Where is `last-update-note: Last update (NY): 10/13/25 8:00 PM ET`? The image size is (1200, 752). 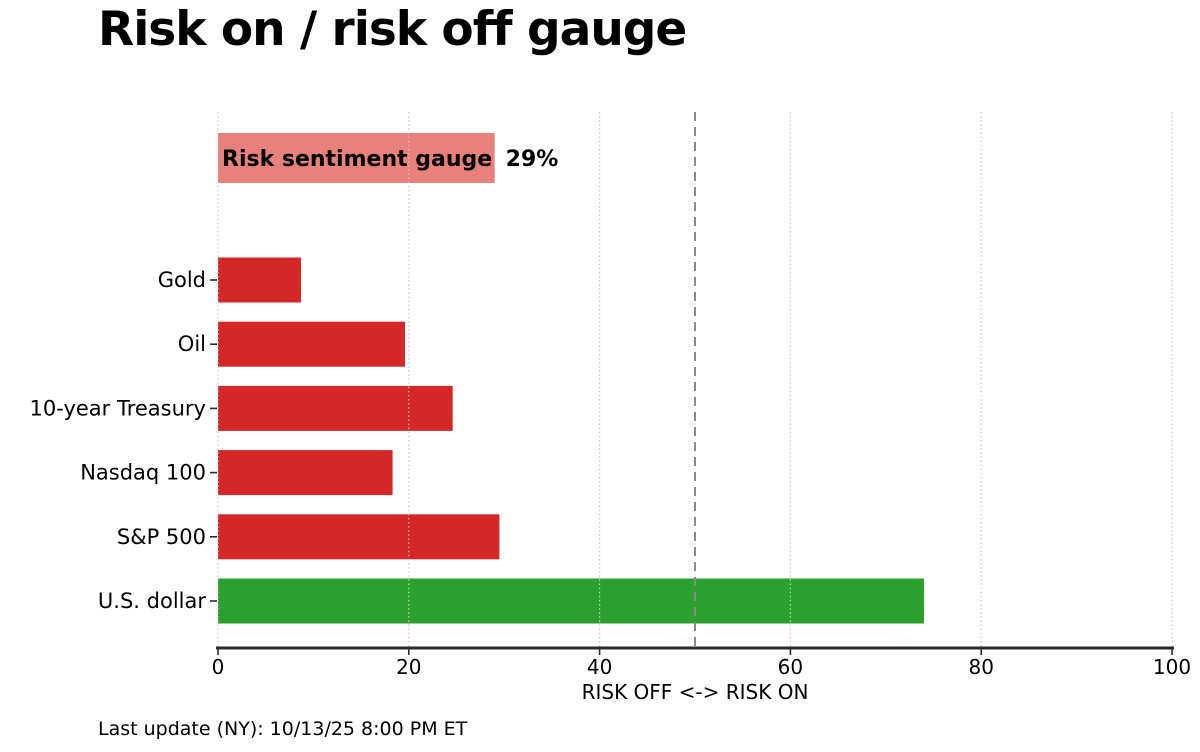 last-update-note: Last update (NY): 10/13/25 8:00 PM ET is located at coordinates (283, 729).